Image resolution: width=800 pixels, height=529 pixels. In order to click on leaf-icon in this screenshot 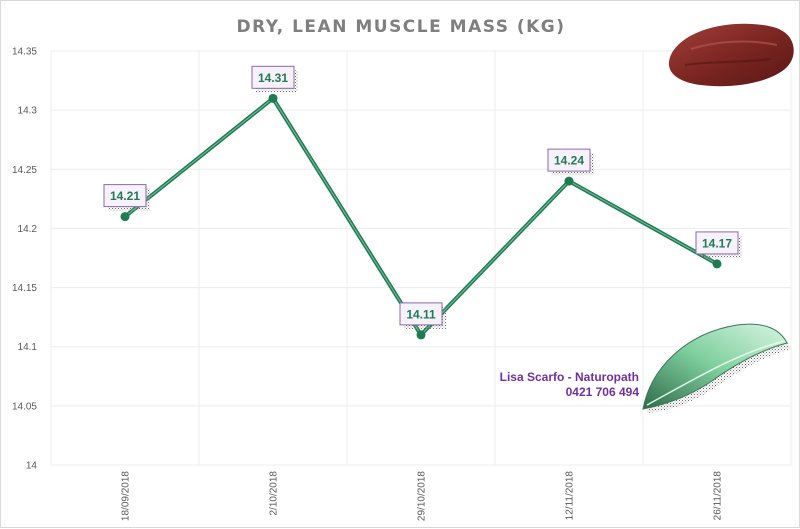, I will do `click(716, 368)`.